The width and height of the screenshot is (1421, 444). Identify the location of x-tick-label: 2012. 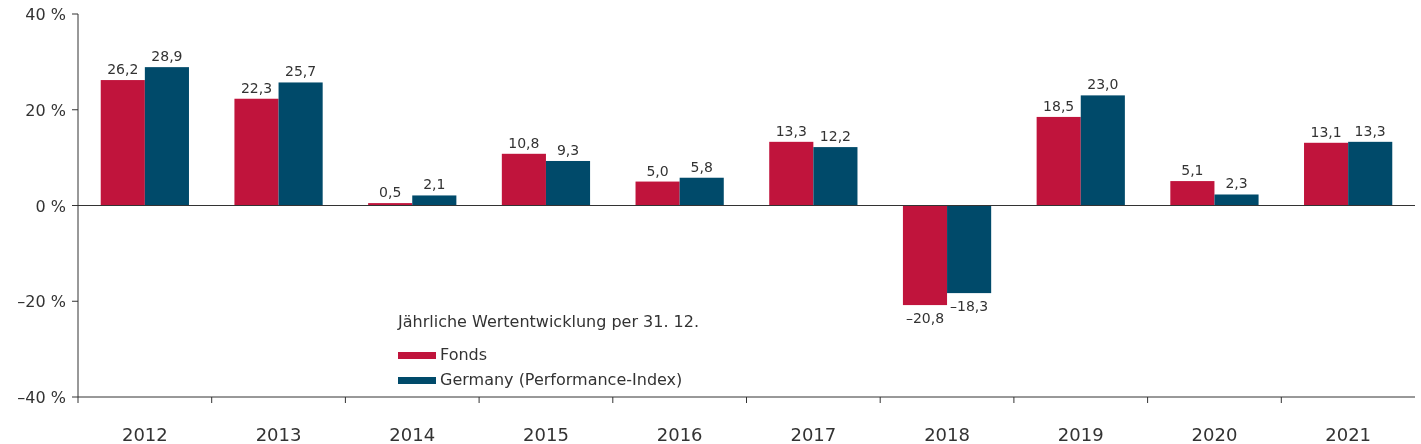
(144, 434).